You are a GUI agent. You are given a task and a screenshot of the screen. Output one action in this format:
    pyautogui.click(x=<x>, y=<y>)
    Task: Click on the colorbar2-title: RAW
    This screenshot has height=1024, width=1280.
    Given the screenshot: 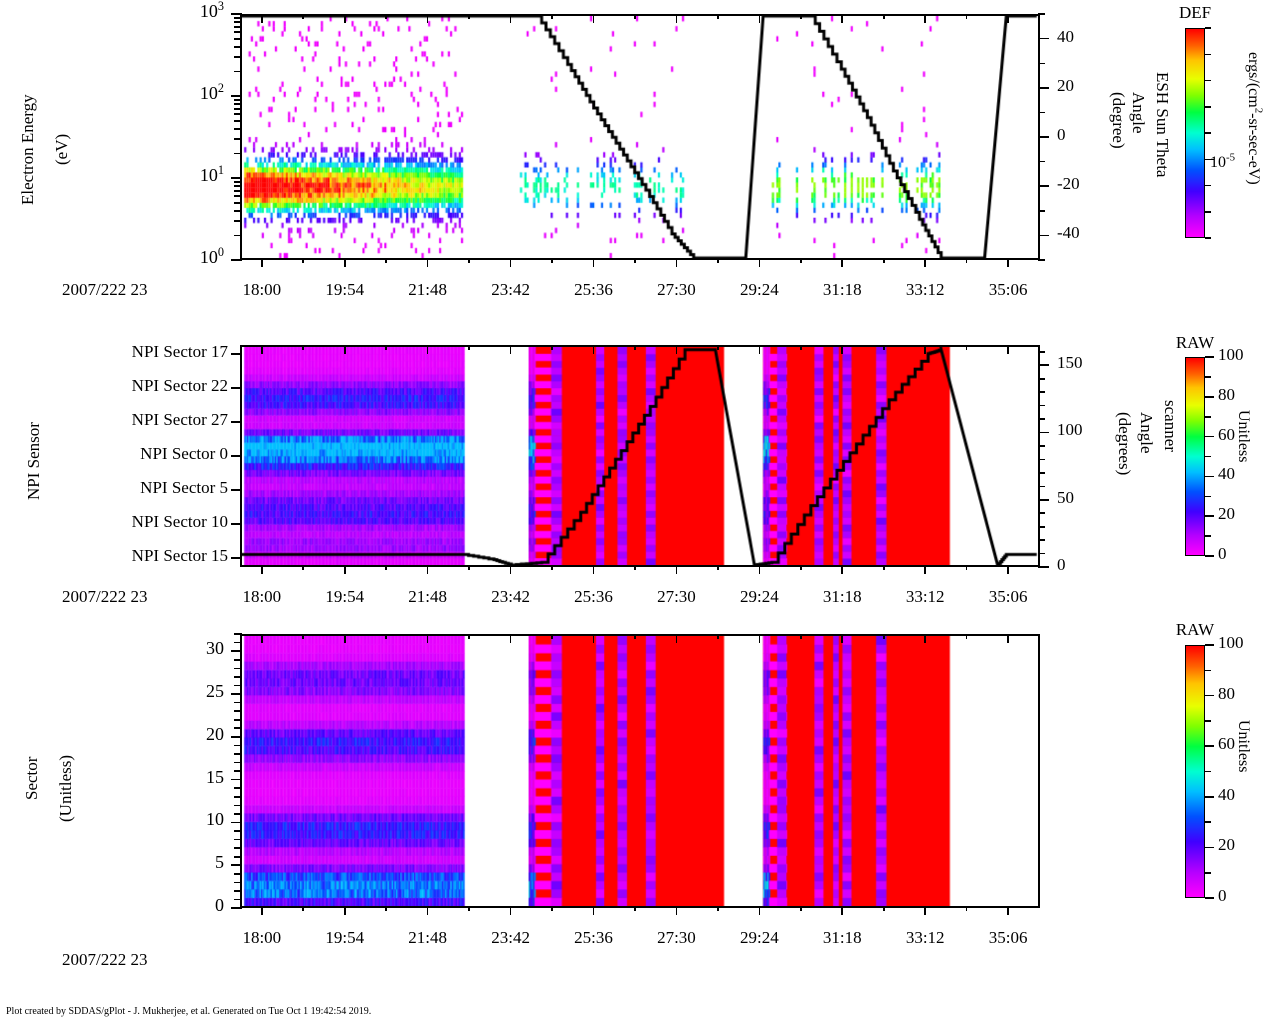 What is the action you would take?
    pyautogui.click(x=1195, y=342)
    